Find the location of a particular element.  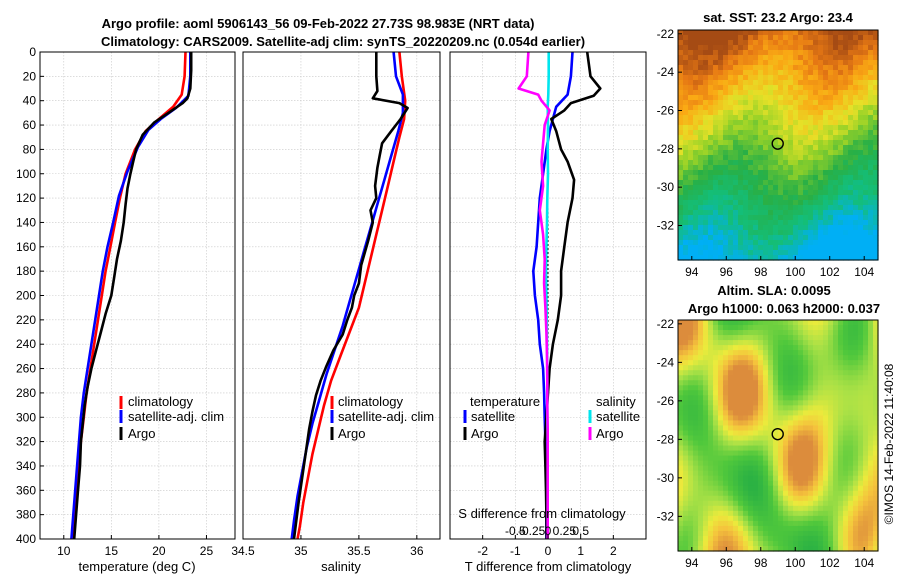

x-tick-label: 1 is located at coordinates (580, 551).